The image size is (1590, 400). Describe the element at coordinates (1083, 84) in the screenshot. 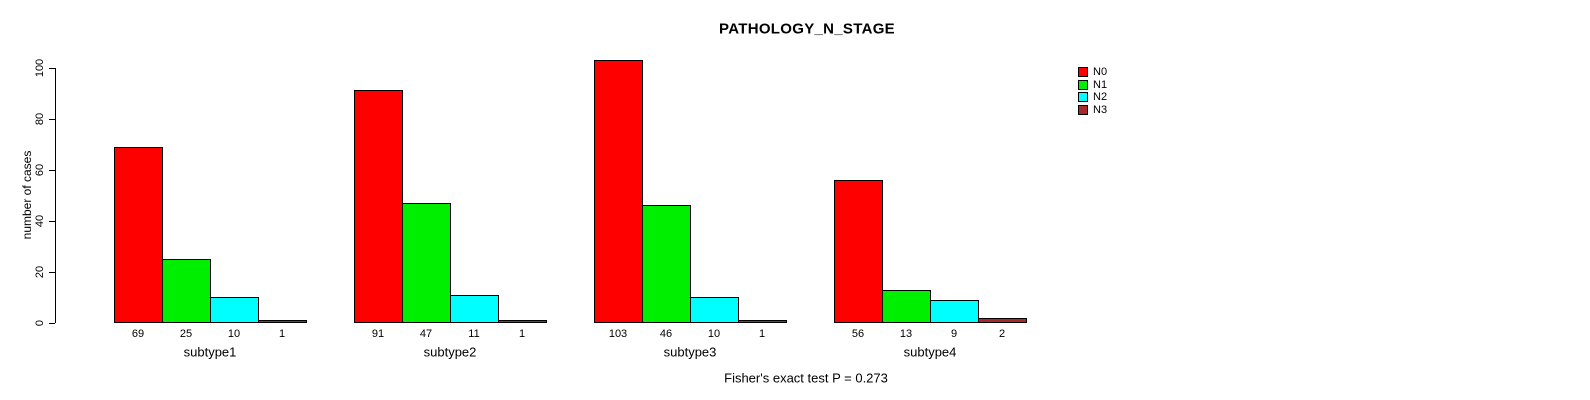

I see `legend-swatch-n1` at that location.